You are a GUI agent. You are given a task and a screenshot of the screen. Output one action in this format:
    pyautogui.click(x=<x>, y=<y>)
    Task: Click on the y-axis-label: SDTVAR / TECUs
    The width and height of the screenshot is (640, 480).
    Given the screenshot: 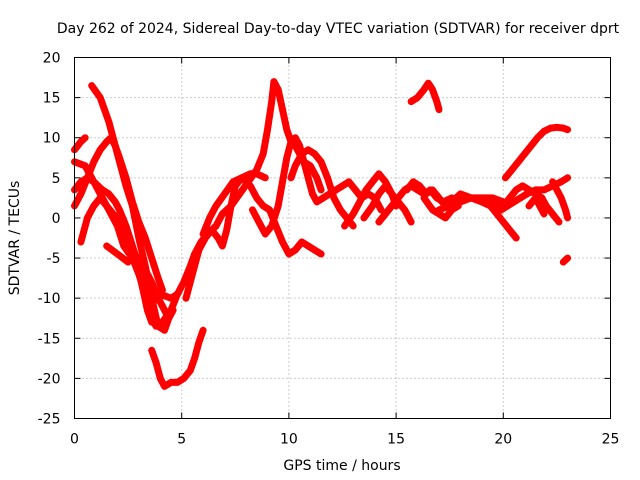 What is the action you would take?
    pyautogui.click(x=15, y=238)
    